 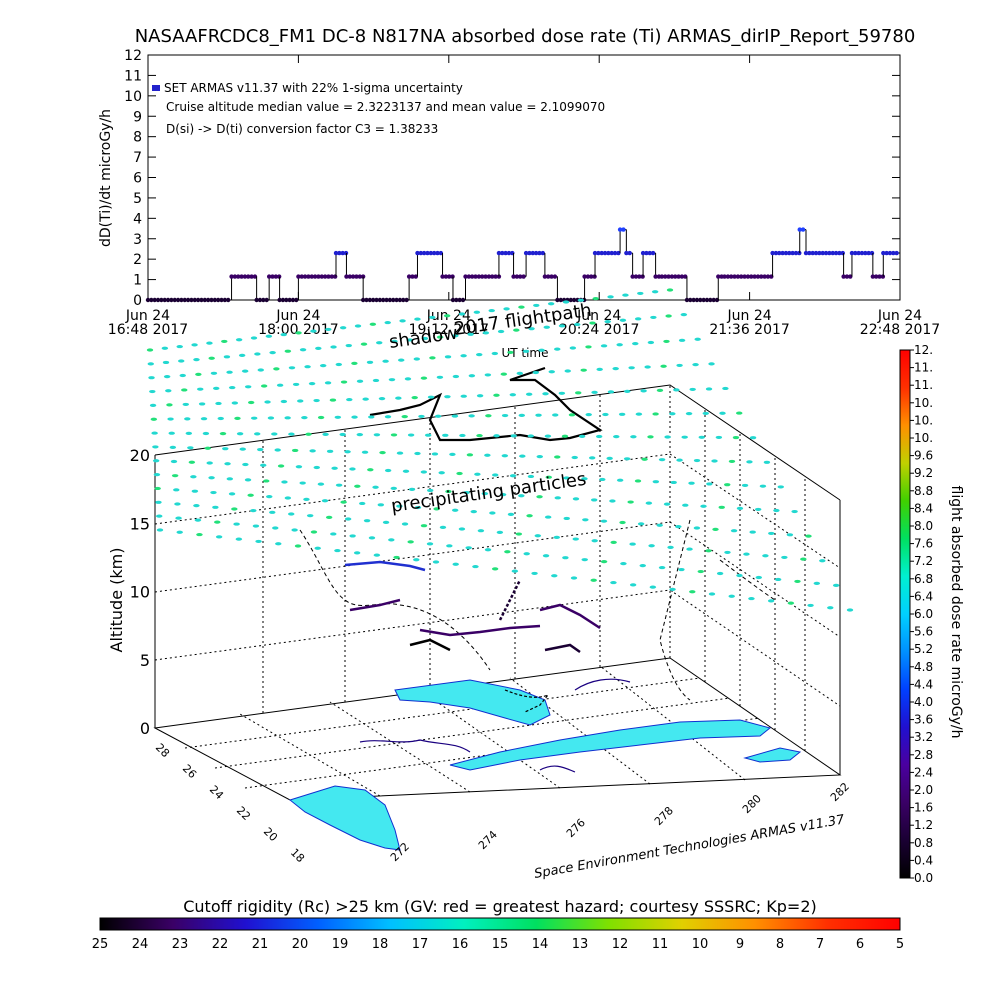 What do you see at coordinates (923, 684) in the screenshot?
I see `right-colorbar-tick-label: 4.4` at bounding box center [923, 684].